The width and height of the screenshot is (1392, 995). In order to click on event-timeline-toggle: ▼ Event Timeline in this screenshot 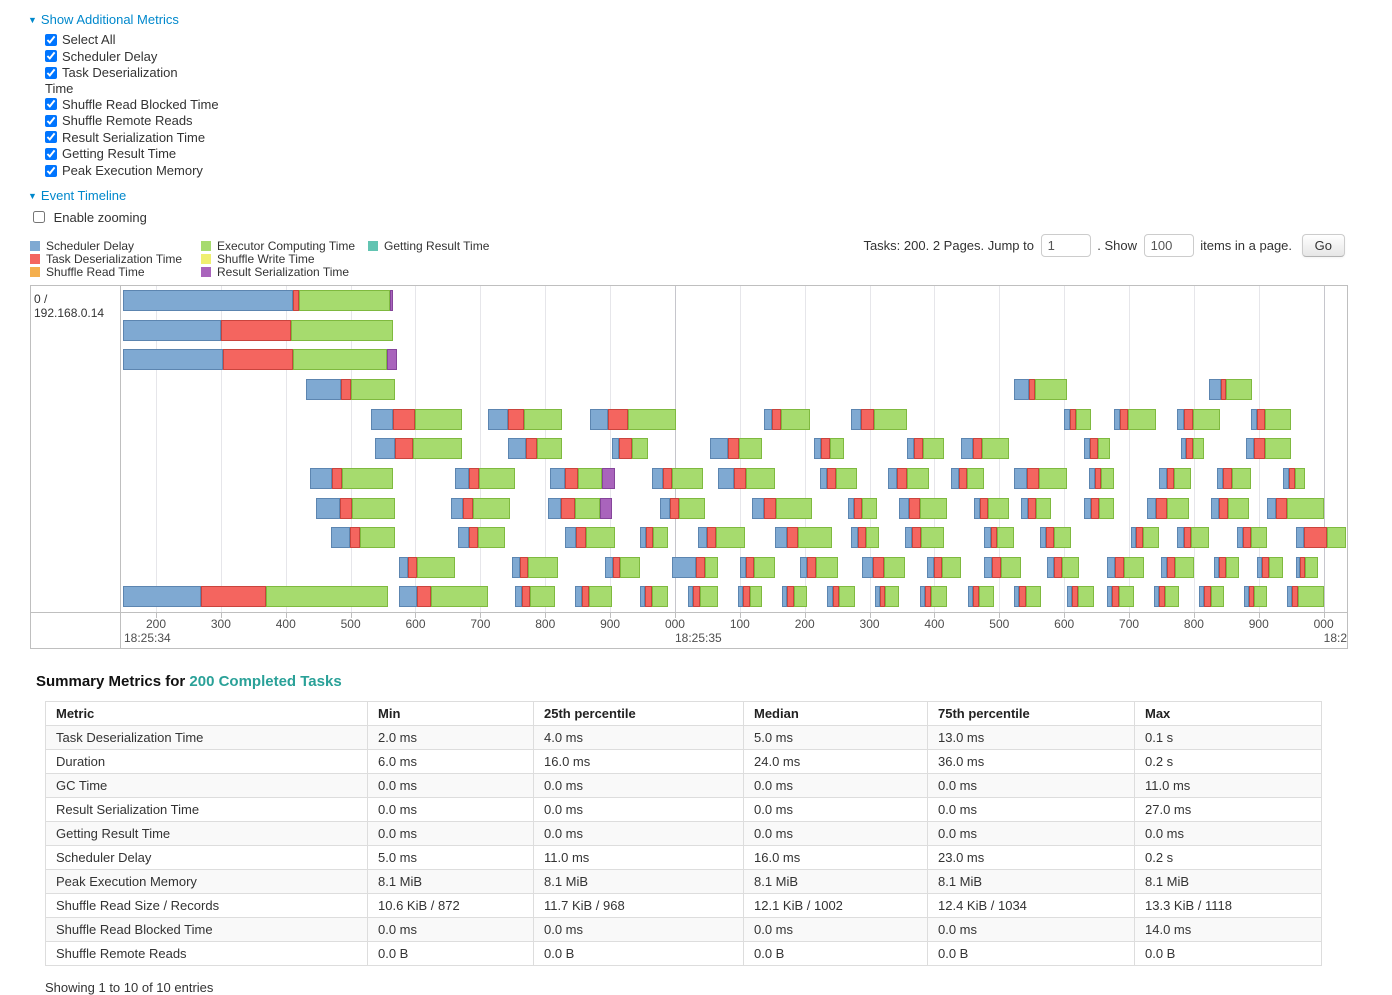, I will do `click(710, 195)`.